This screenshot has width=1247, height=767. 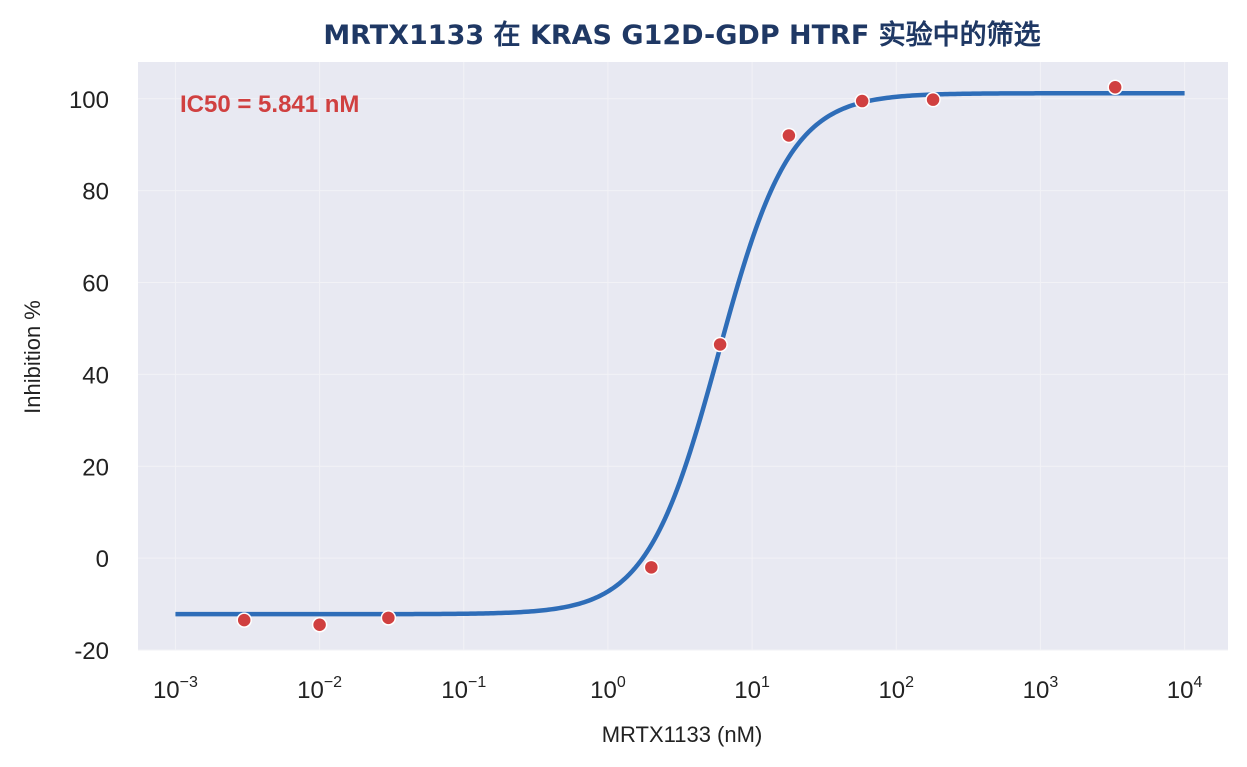 I want to click on y-tick-label: 20, so click(x=95, y=467).